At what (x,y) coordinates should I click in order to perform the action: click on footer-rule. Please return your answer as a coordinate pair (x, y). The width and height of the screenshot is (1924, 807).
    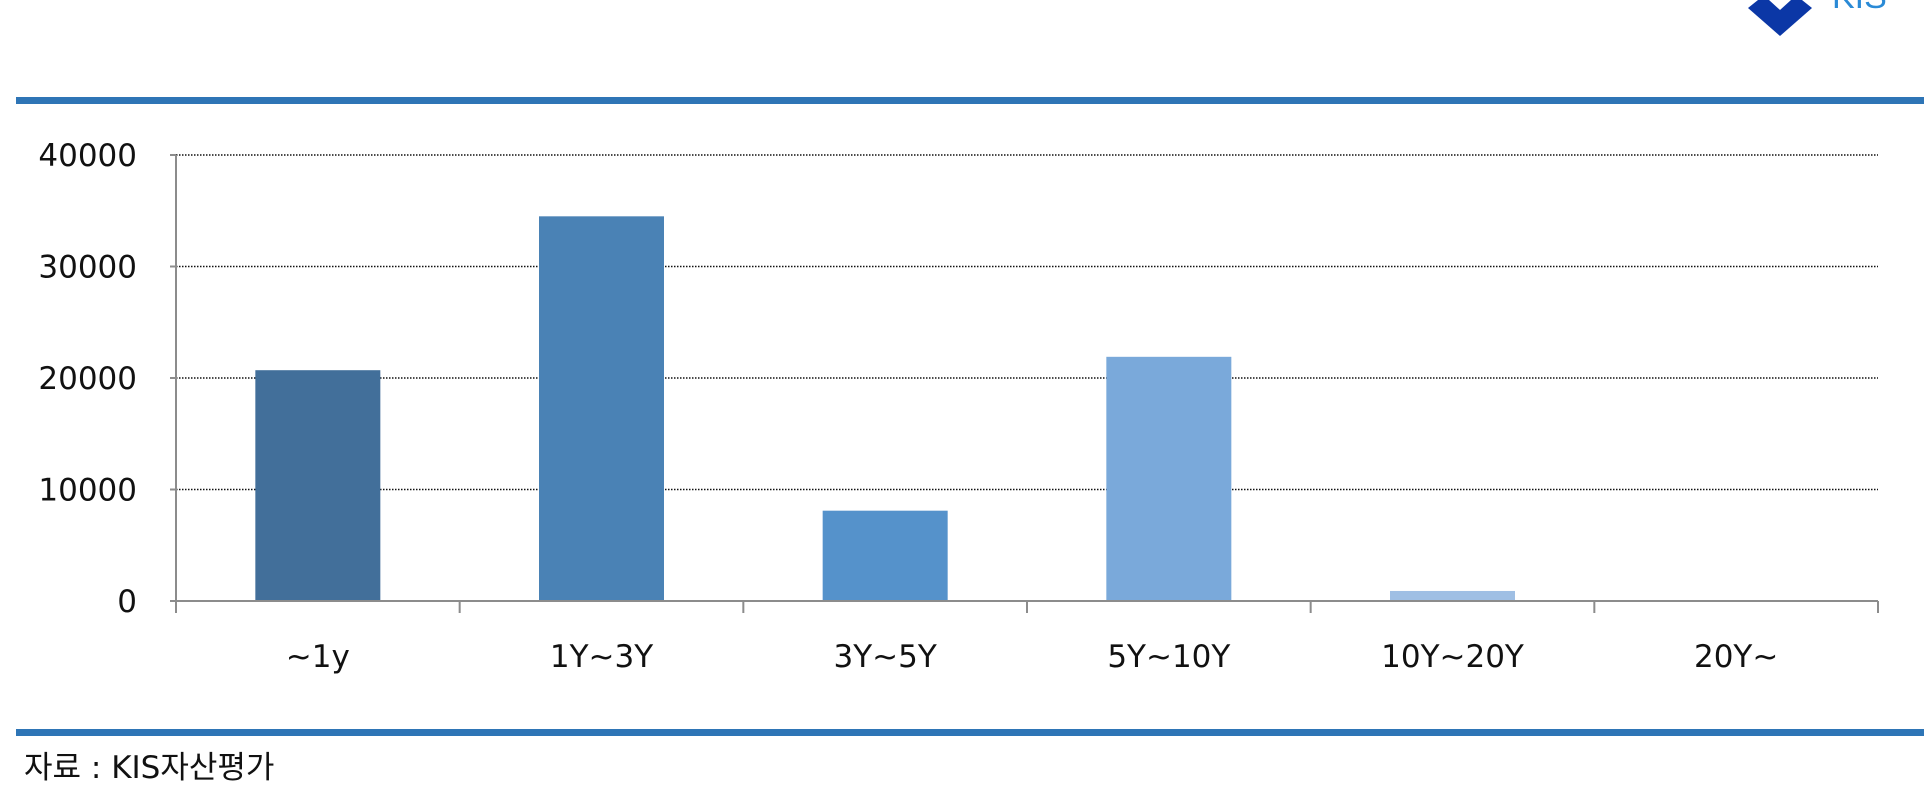
    Looking at the image, I should click on (970, 732).